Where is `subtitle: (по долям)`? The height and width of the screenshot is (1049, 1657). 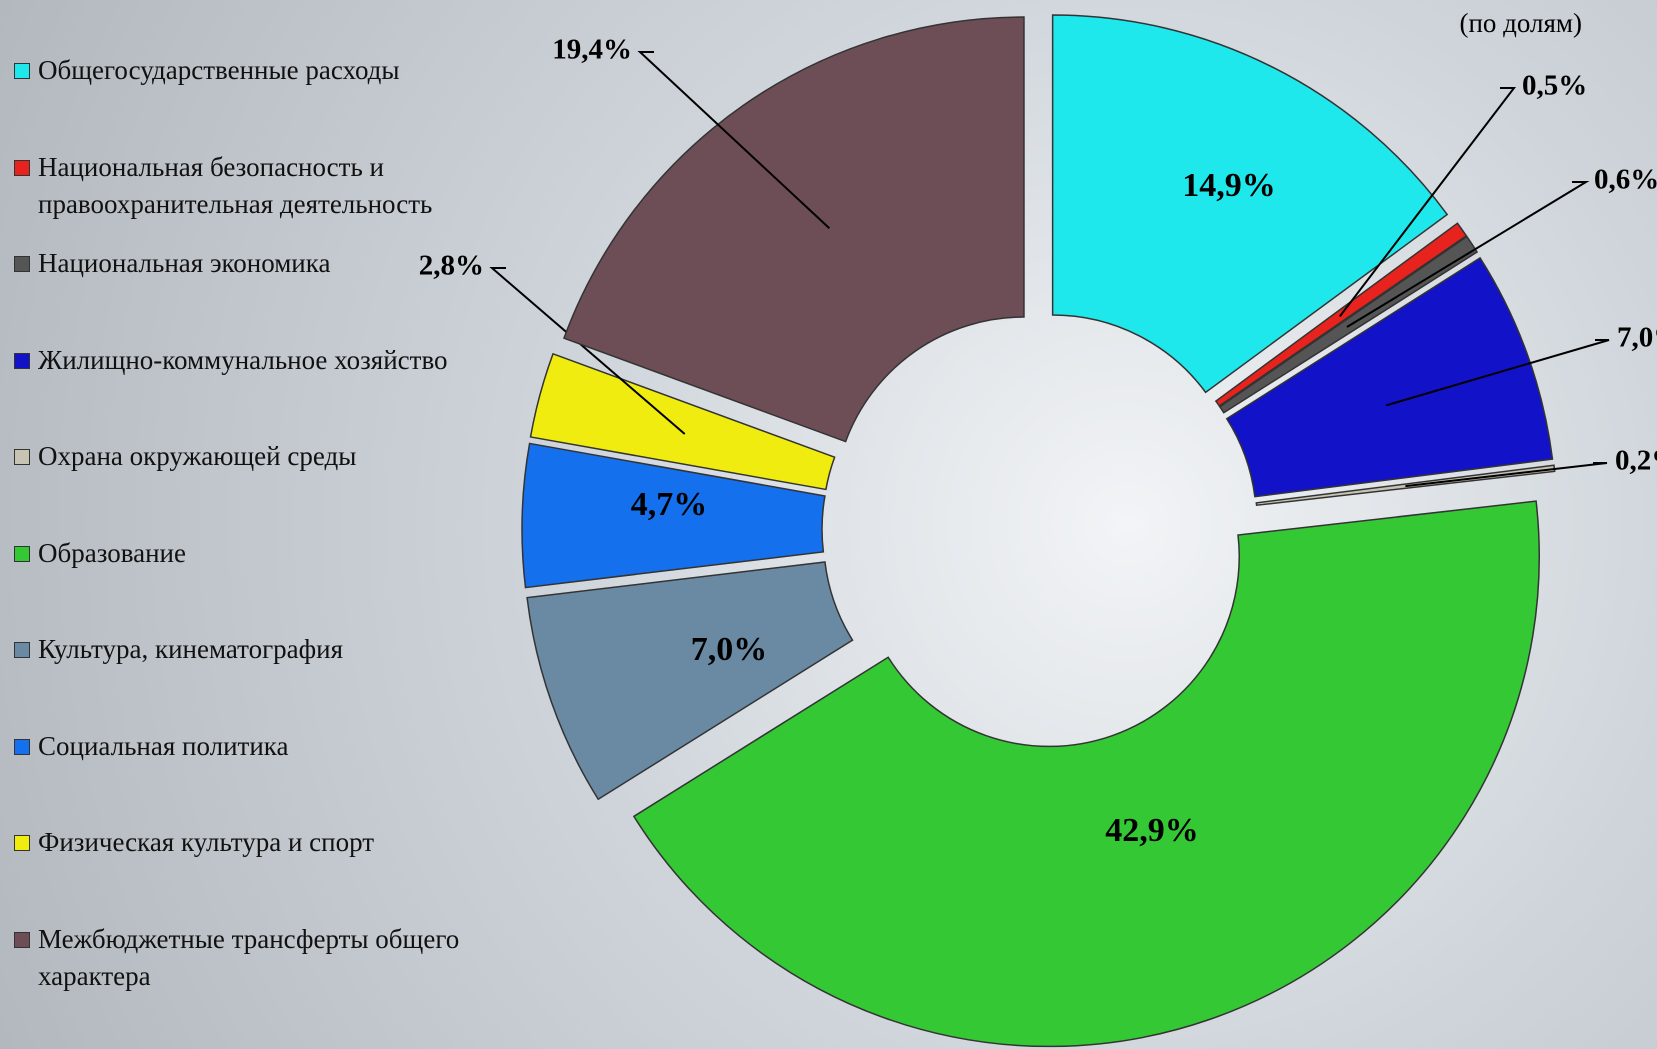 subtitle: (по долям) is located at coordinates (1520, 23).